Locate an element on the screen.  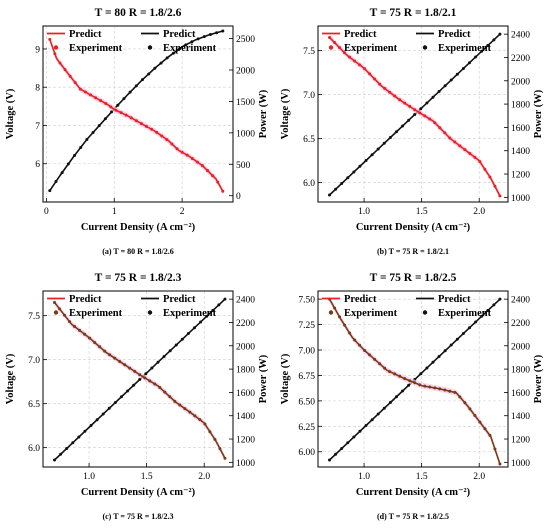
y-left-tick-label: 8 is located at coordinates (37, 89).